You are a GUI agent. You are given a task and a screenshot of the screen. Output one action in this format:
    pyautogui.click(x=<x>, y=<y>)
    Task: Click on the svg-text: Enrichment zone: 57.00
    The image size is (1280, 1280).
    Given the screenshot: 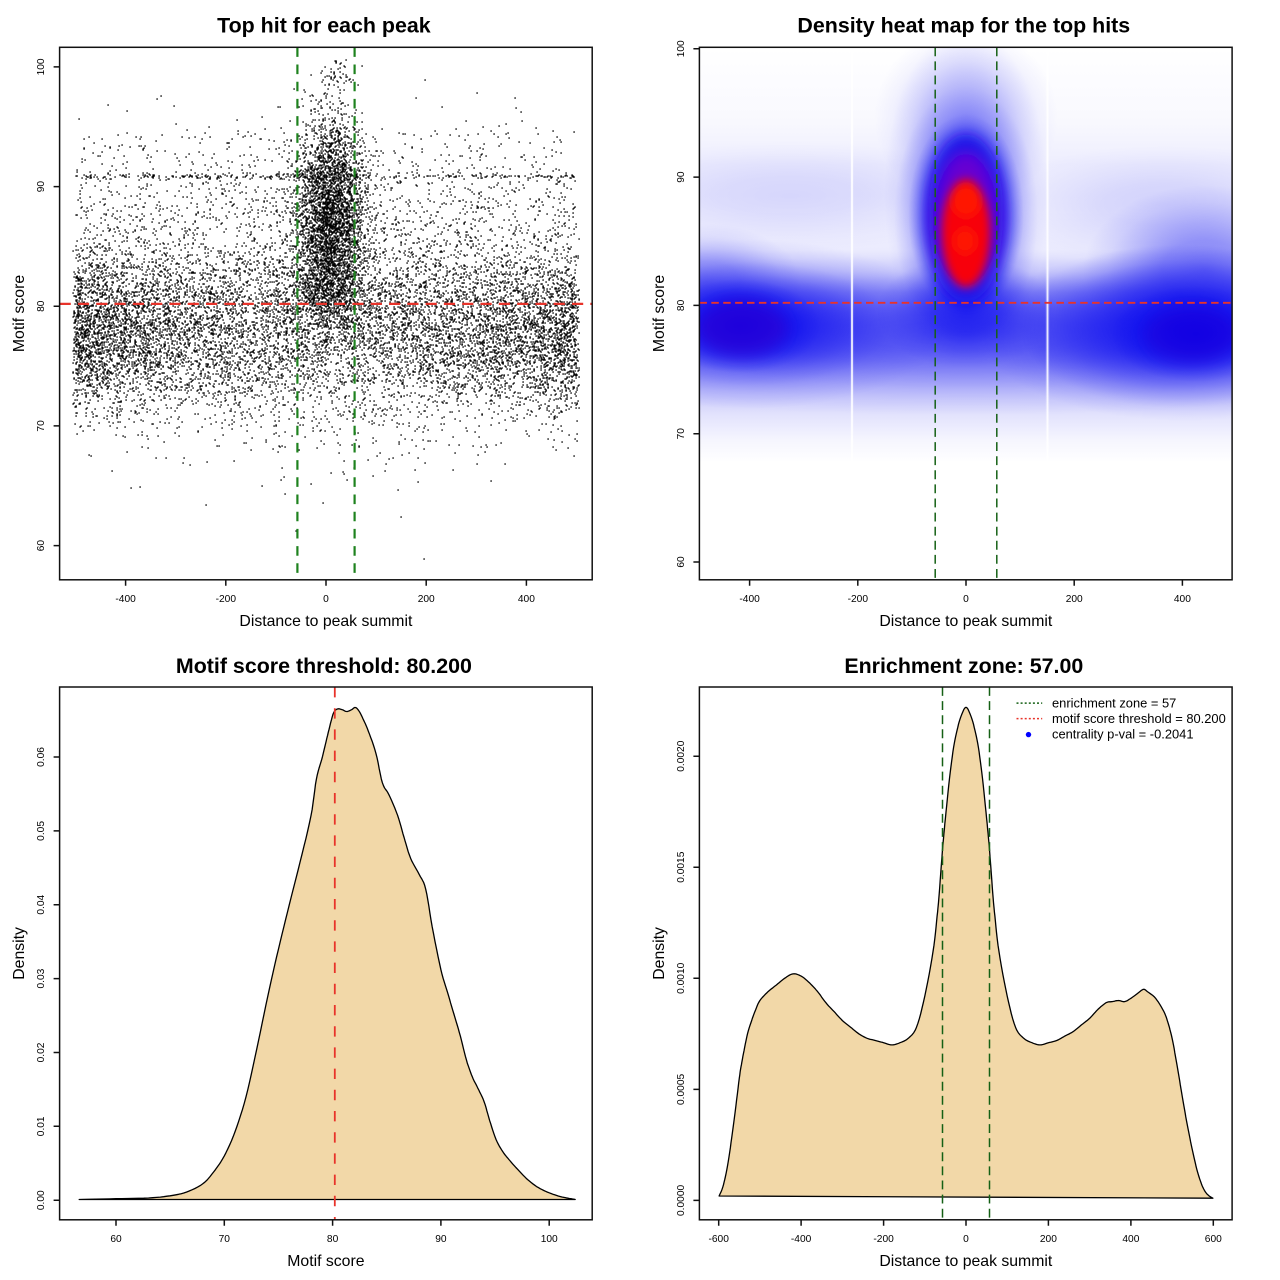 What is the action you would take?
    pyautogui.click(x=963, y=666)
    